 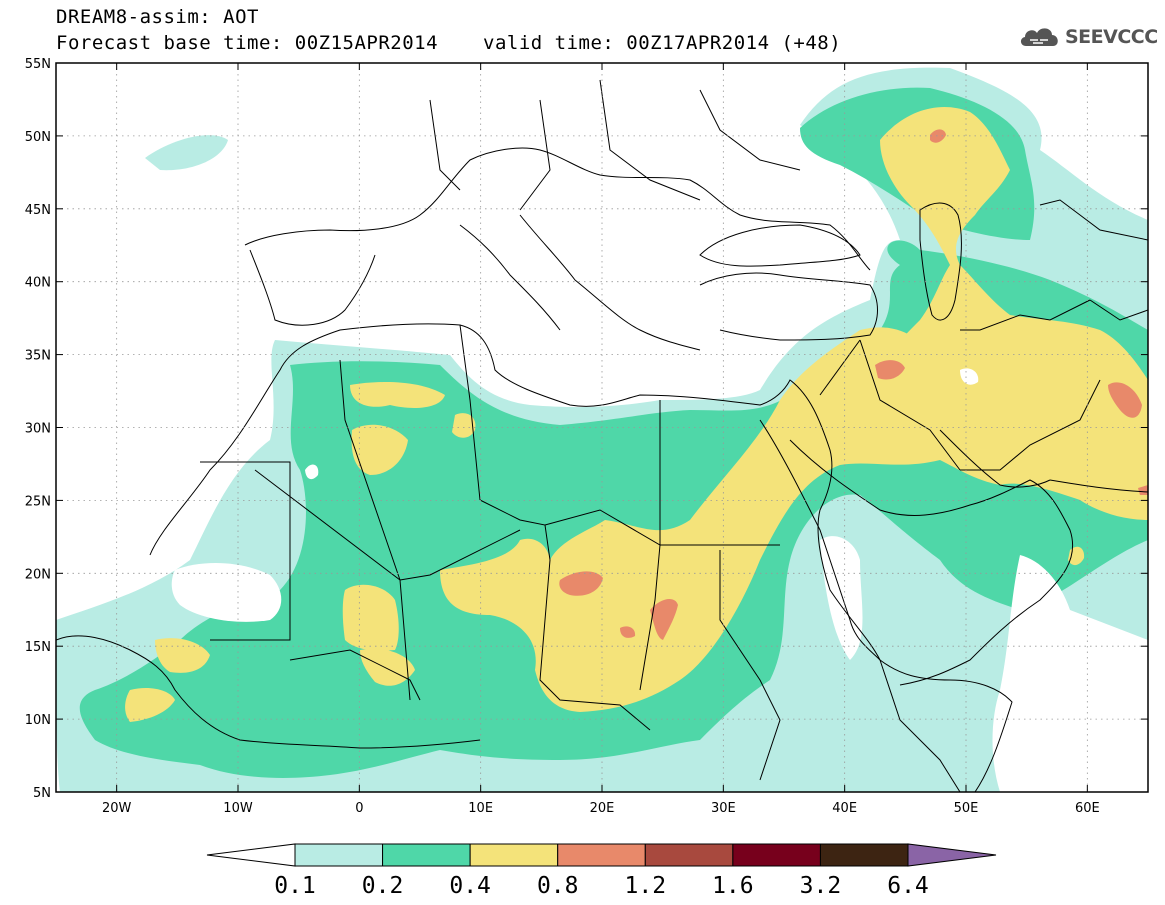 What do you see at coordinates (157, 17) in the screenshot?
I see `map-title: DREAM8-assim: AOT` at bounding box center [157, 17].